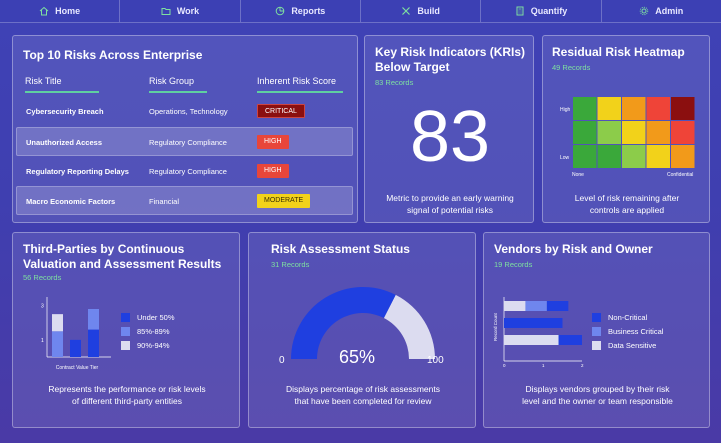 The height and width of the screenshot is (443, 721). I want to click on nav-quantify: Quantify, so click(541, 11).